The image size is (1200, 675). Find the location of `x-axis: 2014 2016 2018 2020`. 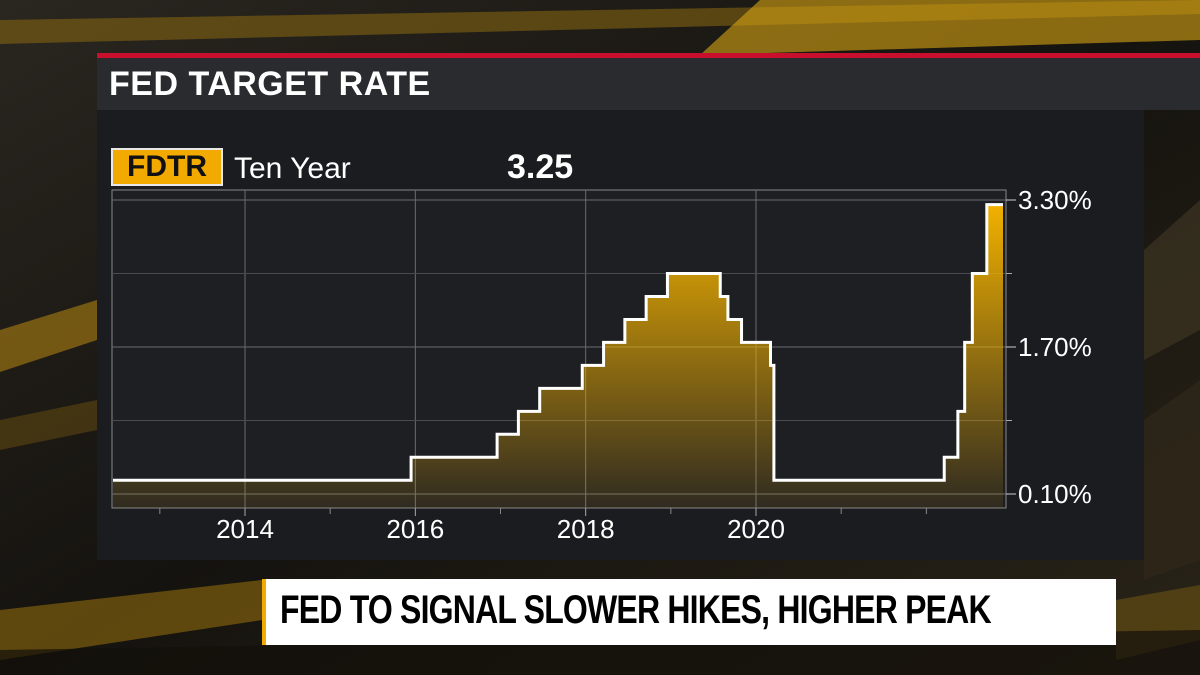

x-axis: 2014 2016 2018 2020 is located at coordinates (543, 526).